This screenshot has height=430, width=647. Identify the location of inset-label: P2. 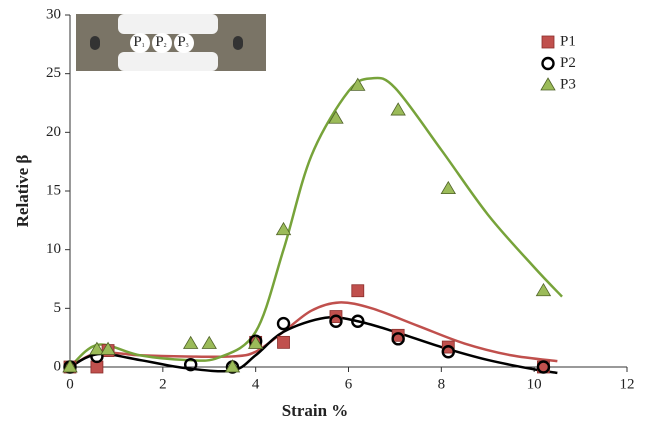
(160, 42).